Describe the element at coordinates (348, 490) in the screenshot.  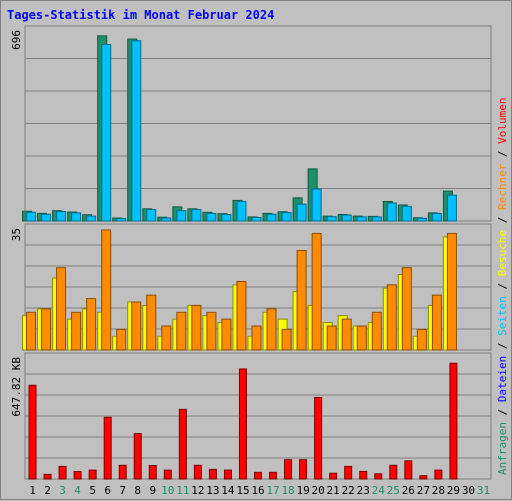
I see `x-tick-label: 22` at that location.